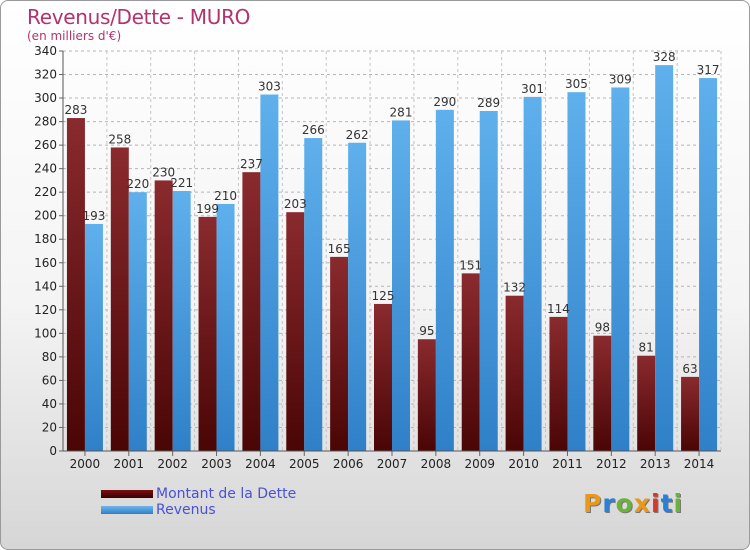 The image size is (750, 550). Describe the element at coordinates (620, 269) in the screenshot. I see `bar-revenue-2012` at that location.